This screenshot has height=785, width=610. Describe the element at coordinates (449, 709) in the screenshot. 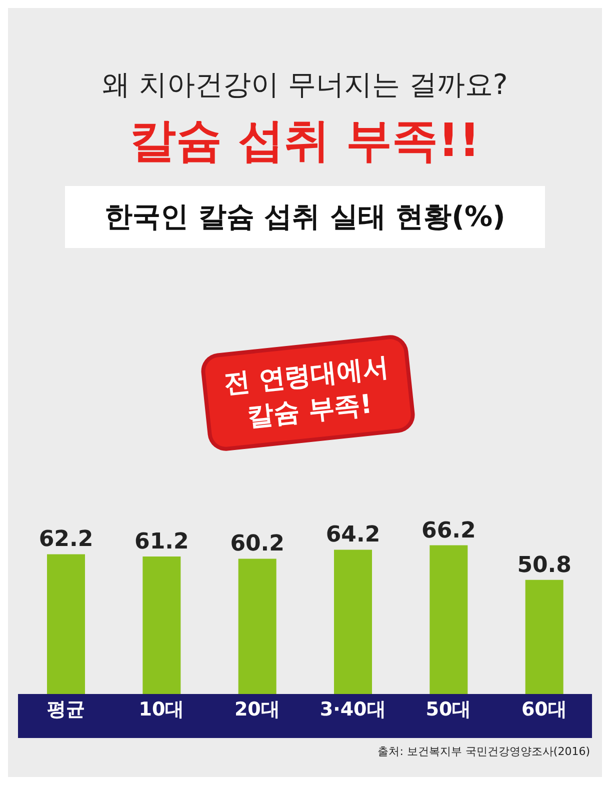

I see `x-tick-label: 50대` at that location.